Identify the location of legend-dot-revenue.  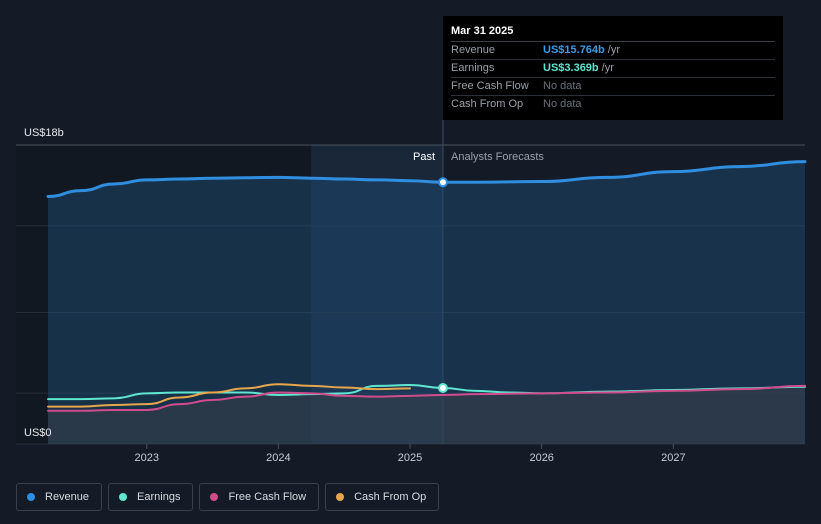
(31, 497).